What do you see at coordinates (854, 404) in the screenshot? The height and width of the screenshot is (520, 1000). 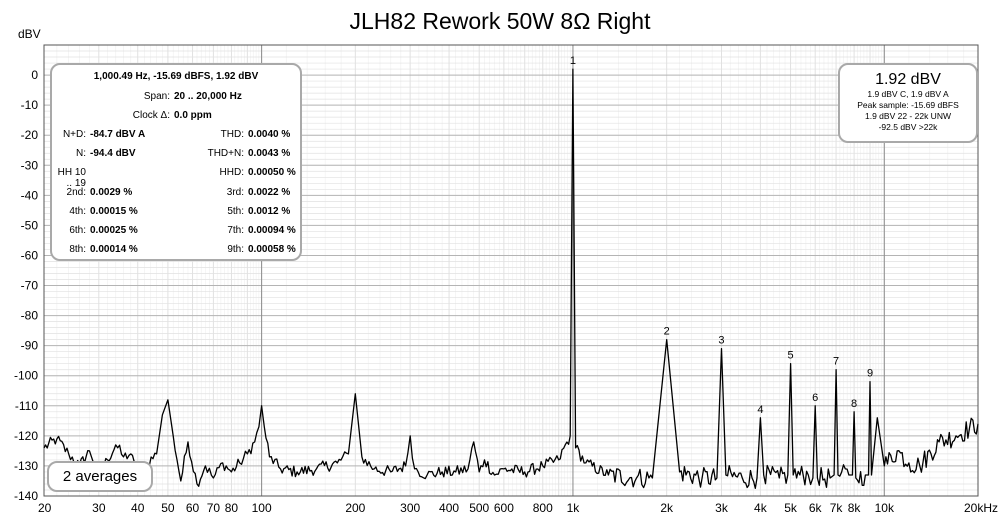 I see `harmonic-label: 8` at bounding box center [854, 404].